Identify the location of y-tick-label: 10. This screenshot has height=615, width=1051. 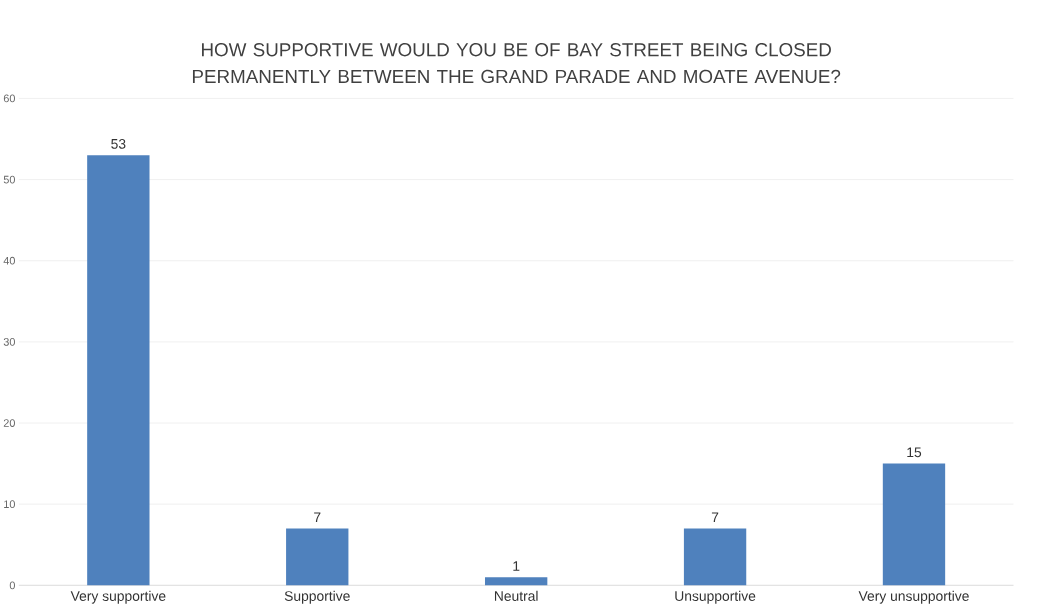
(9, 504).